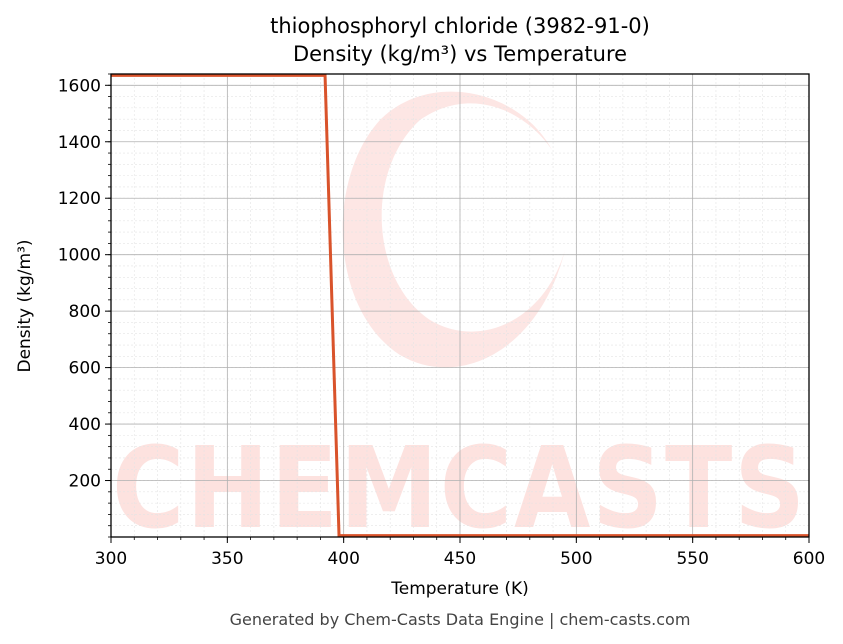 This screenshot has width=843, height=644. Describe the element at coordinates (85, 482) in the screenshot. I see `y-tick-label: 200` at that location.